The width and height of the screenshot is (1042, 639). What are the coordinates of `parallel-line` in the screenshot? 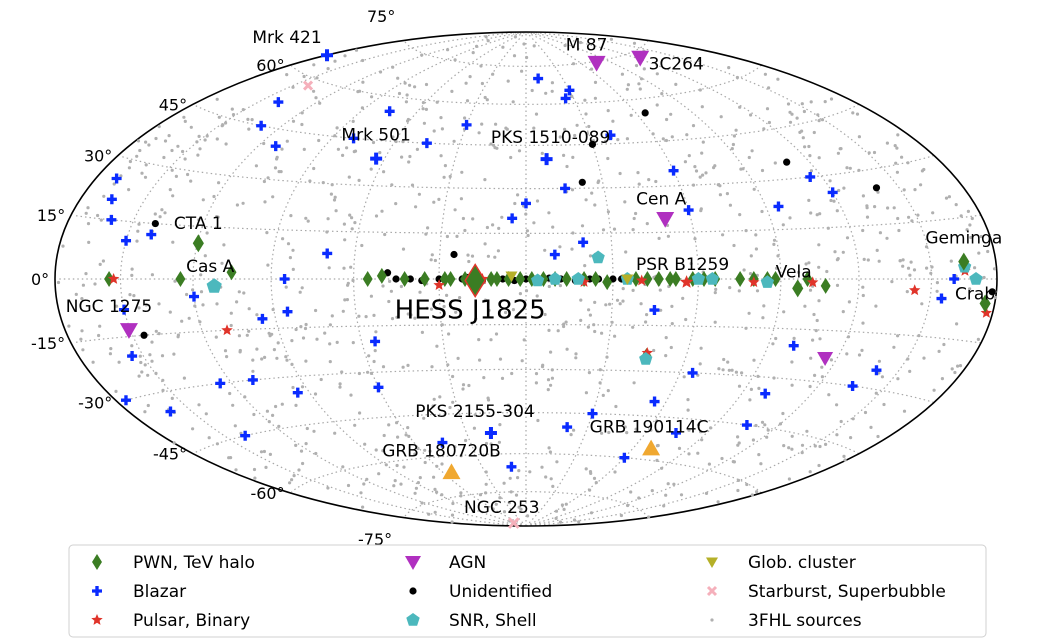 It's located at (526, 84).